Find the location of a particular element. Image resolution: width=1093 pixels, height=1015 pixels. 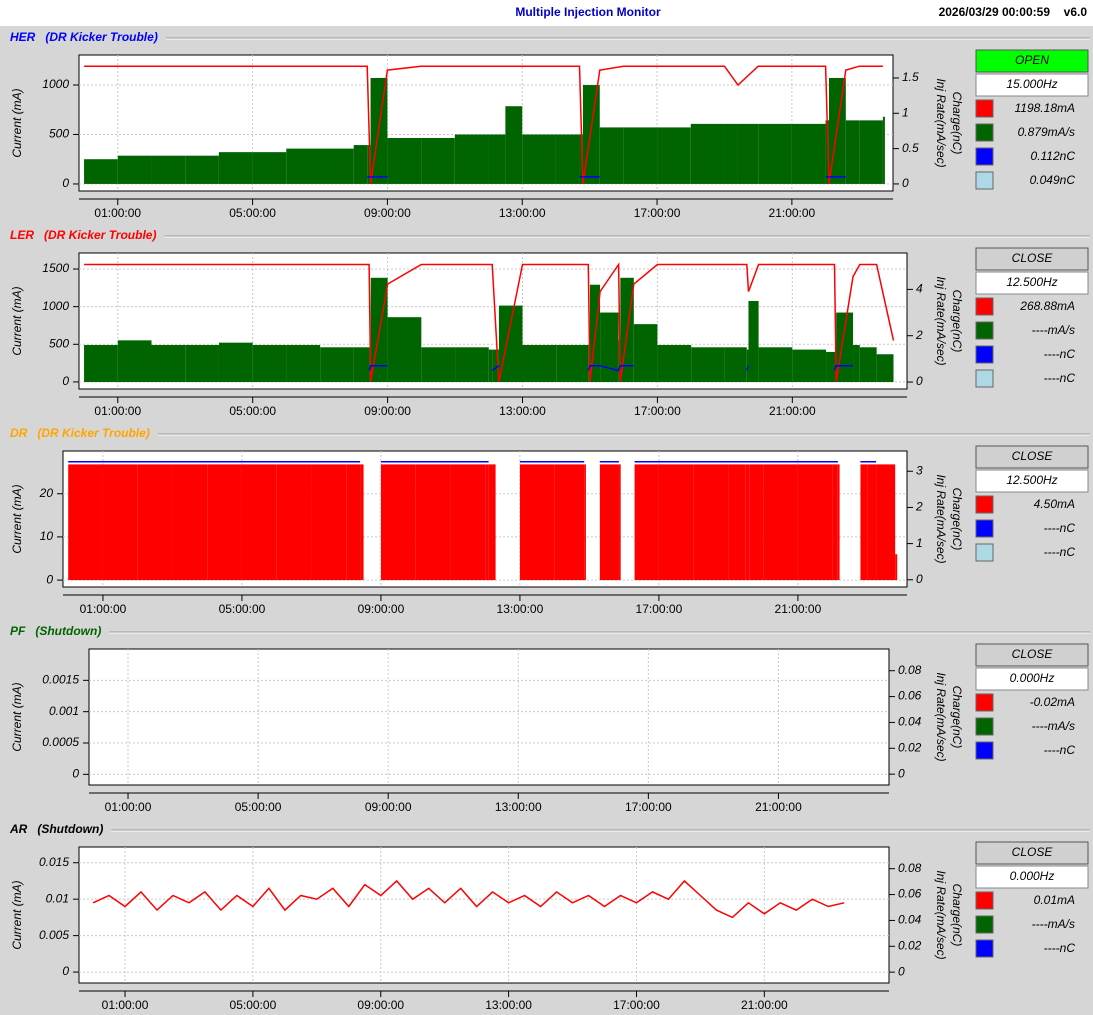

status-button-label: CLOSE is located at coordinates (1033, 456).